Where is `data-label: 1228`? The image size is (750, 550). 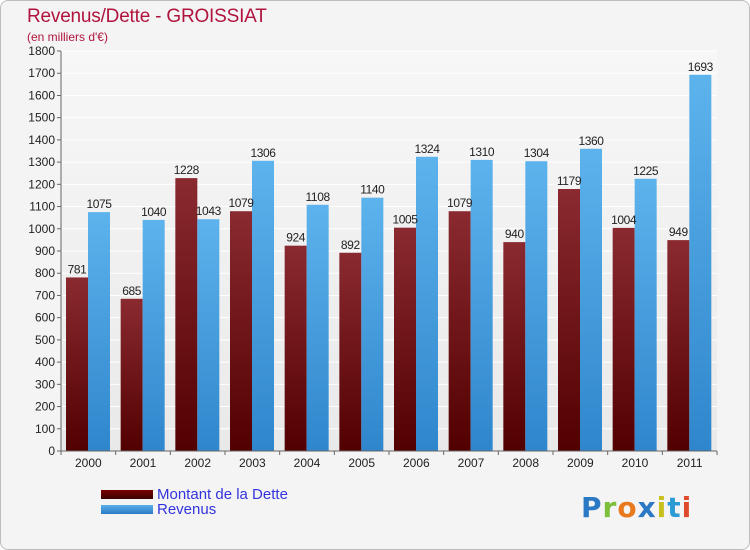 data-label: 1228 is located at coordinates (187, 170).